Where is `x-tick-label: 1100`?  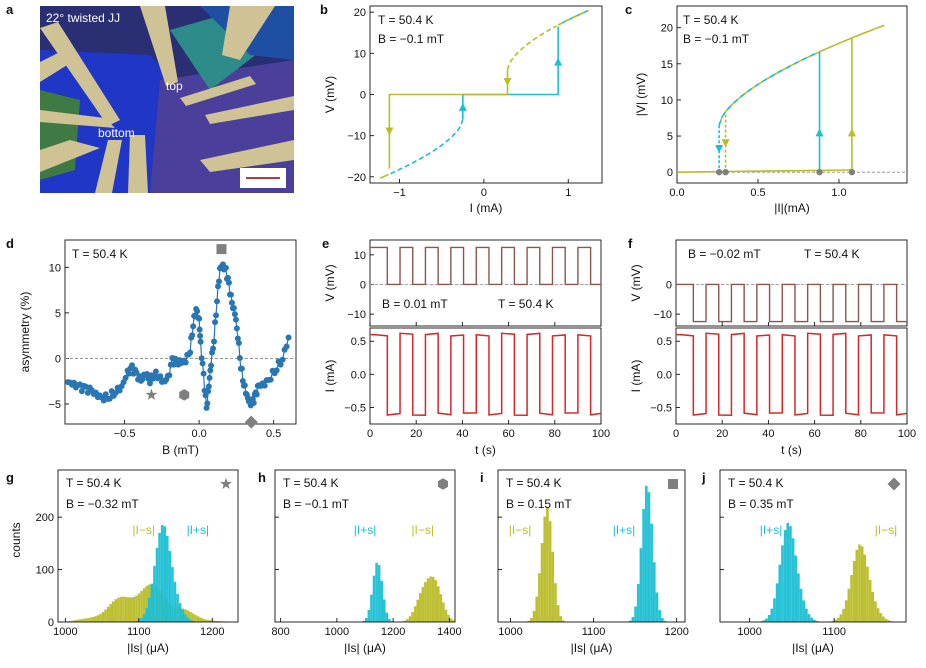
x-tick-label: 1100 is located at coordinates (139, 632).